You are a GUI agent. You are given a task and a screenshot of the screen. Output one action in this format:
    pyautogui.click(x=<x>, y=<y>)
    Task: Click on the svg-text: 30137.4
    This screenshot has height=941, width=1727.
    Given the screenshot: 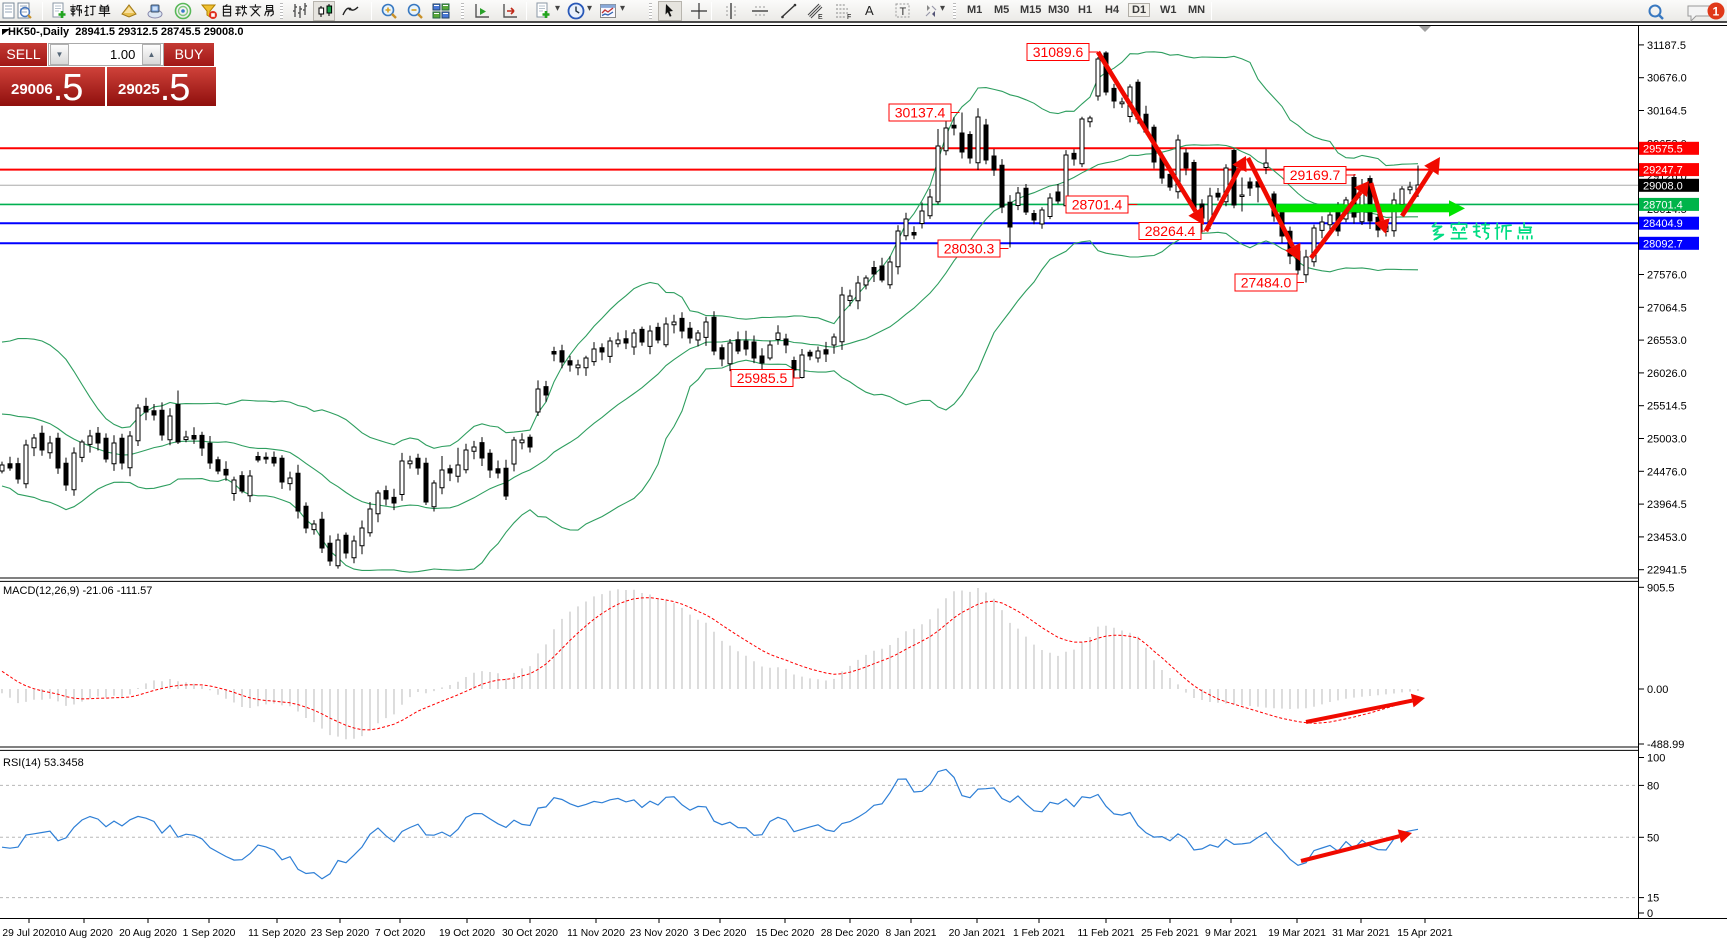 What is the action you would take?
    pyautogui.click(x=920, y=113)
    